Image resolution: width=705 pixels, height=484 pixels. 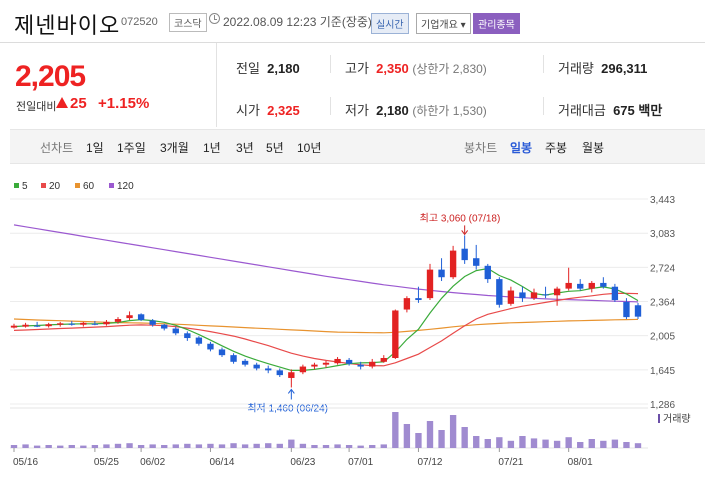 What do you see at coordinates (481, 148) in the screenshot?
I see `candle-chart-label: 봉차트` at bounding box center [481, 148].